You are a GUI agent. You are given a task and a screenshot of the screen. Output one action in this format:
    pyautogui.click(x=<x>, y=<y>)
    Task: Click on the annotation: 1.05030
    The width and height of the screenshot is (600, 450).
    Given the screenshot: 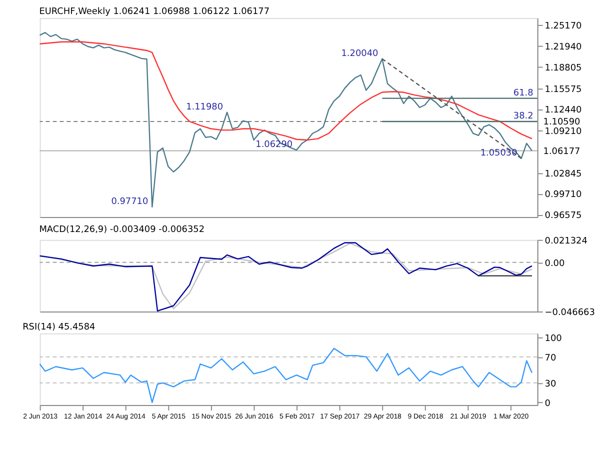 What is the action you would take?
    pyautogui.click(x=499, y=153)
    